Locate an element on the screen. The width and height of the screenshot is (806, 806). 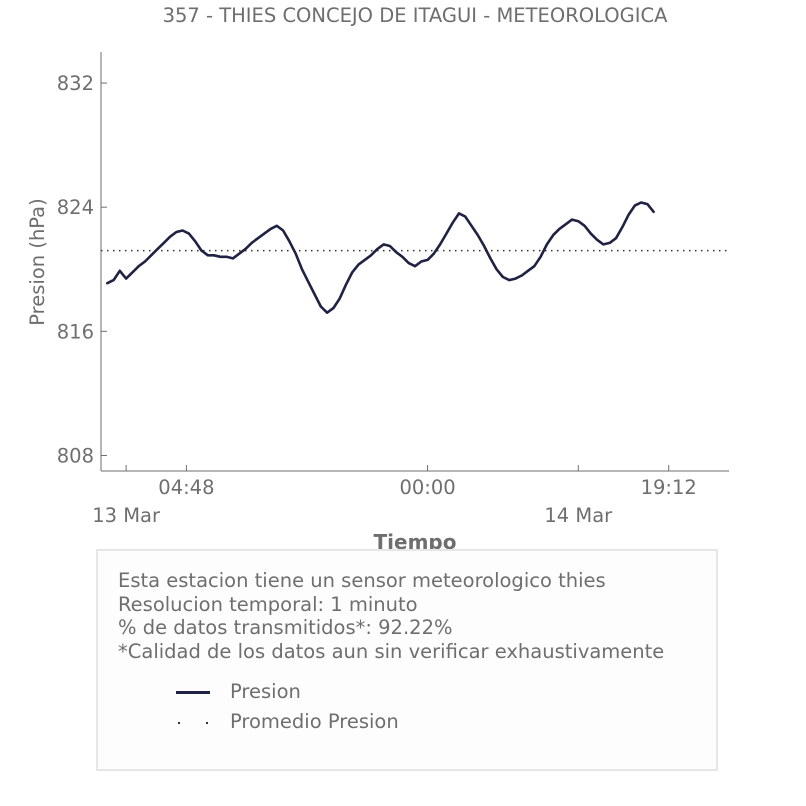
legend-item-promedio: Promedio Presion is located at coordinates (287, 721).